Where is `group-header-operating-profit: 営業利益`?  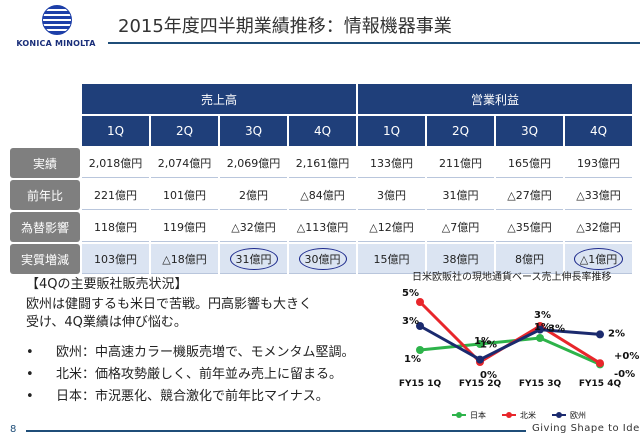 group-header-operating-profit: 営業利益 is located at coordinates (495, 99).